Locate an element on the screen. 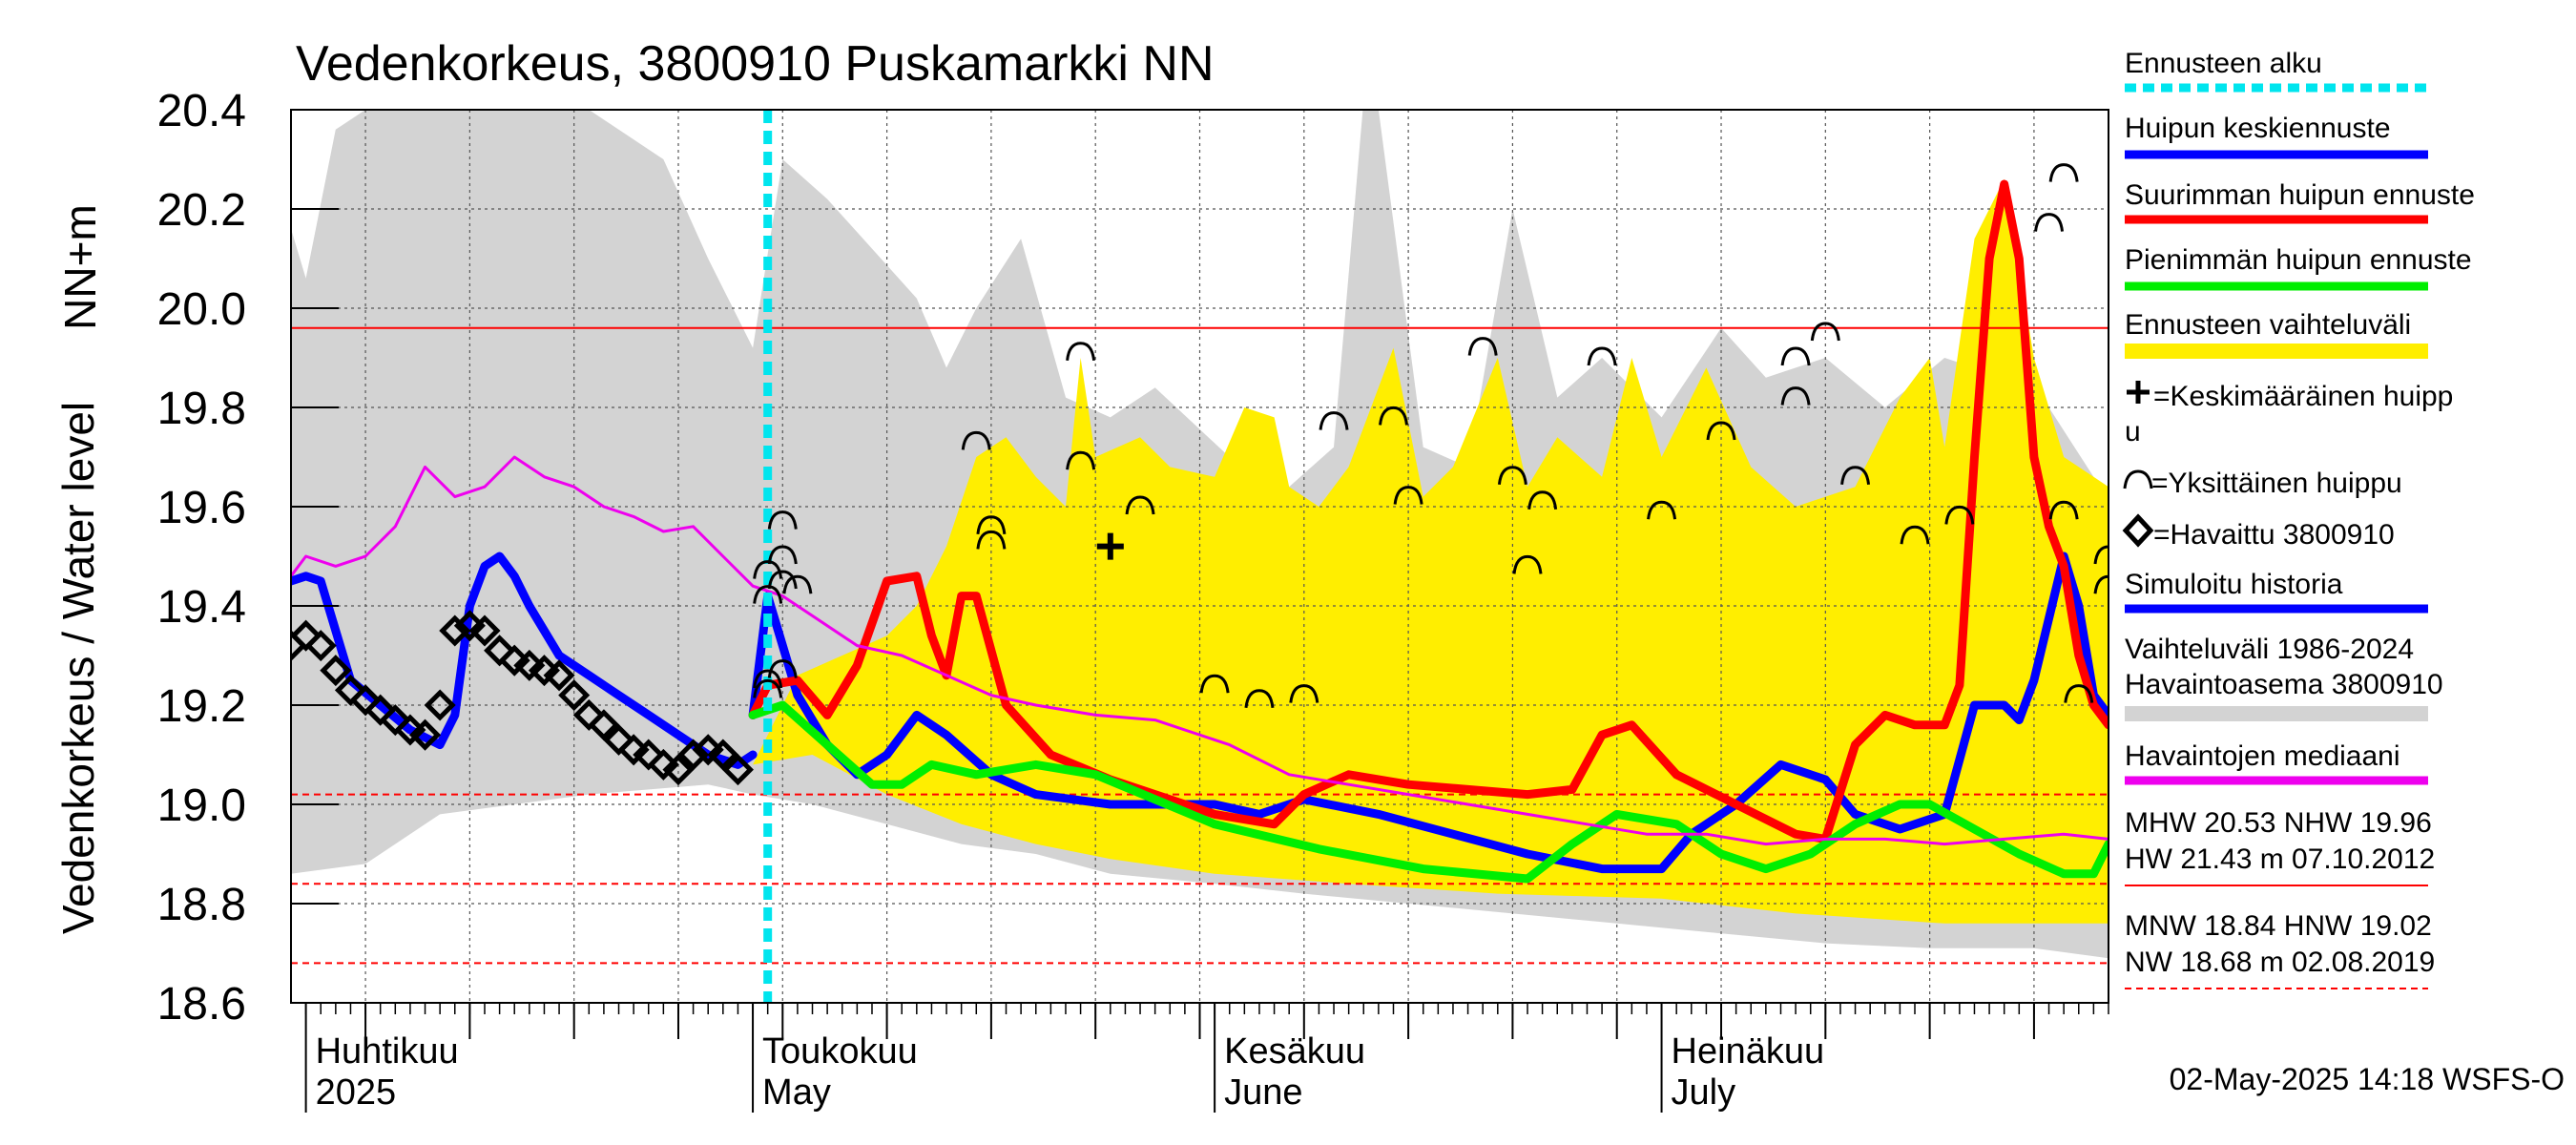  month-label-3: Heinäkuu is located at coordinates (1748, 1051).